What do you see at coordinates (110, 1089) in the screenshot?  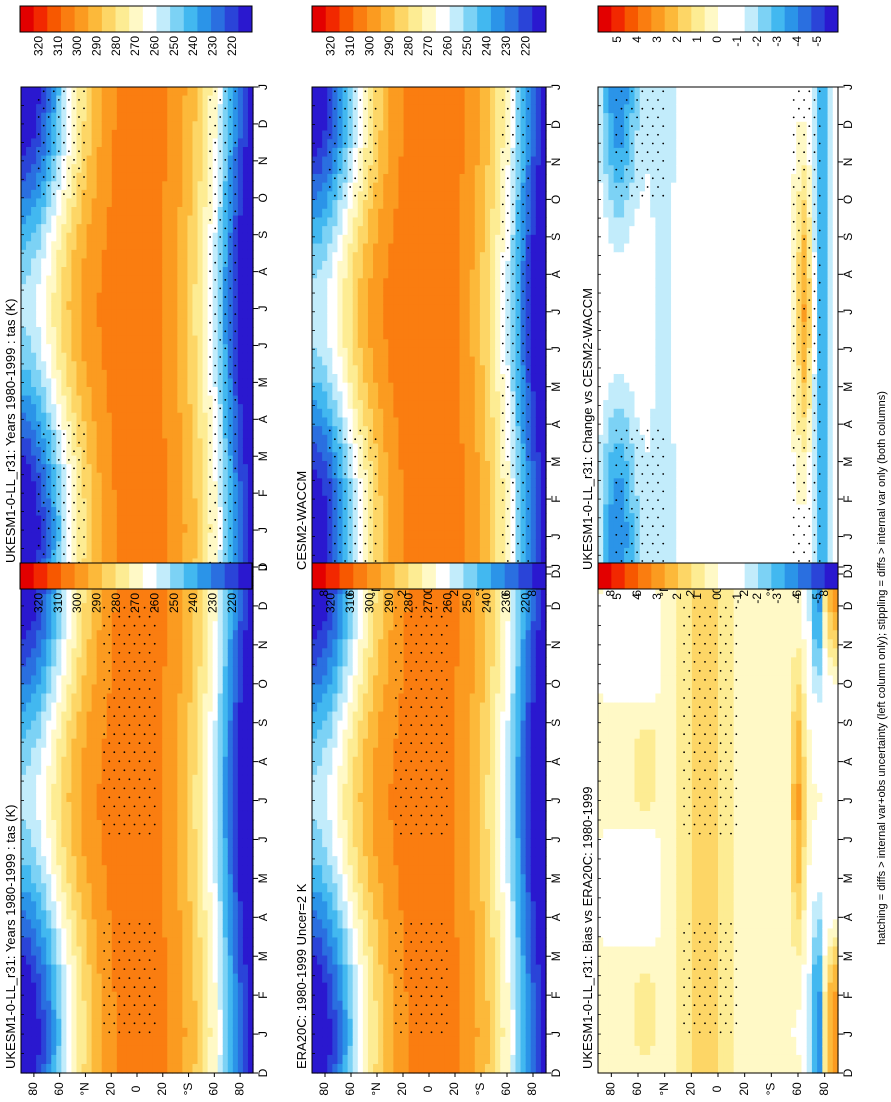 I see `lat-tick-label: 20` at bounding box center [110, 1089].